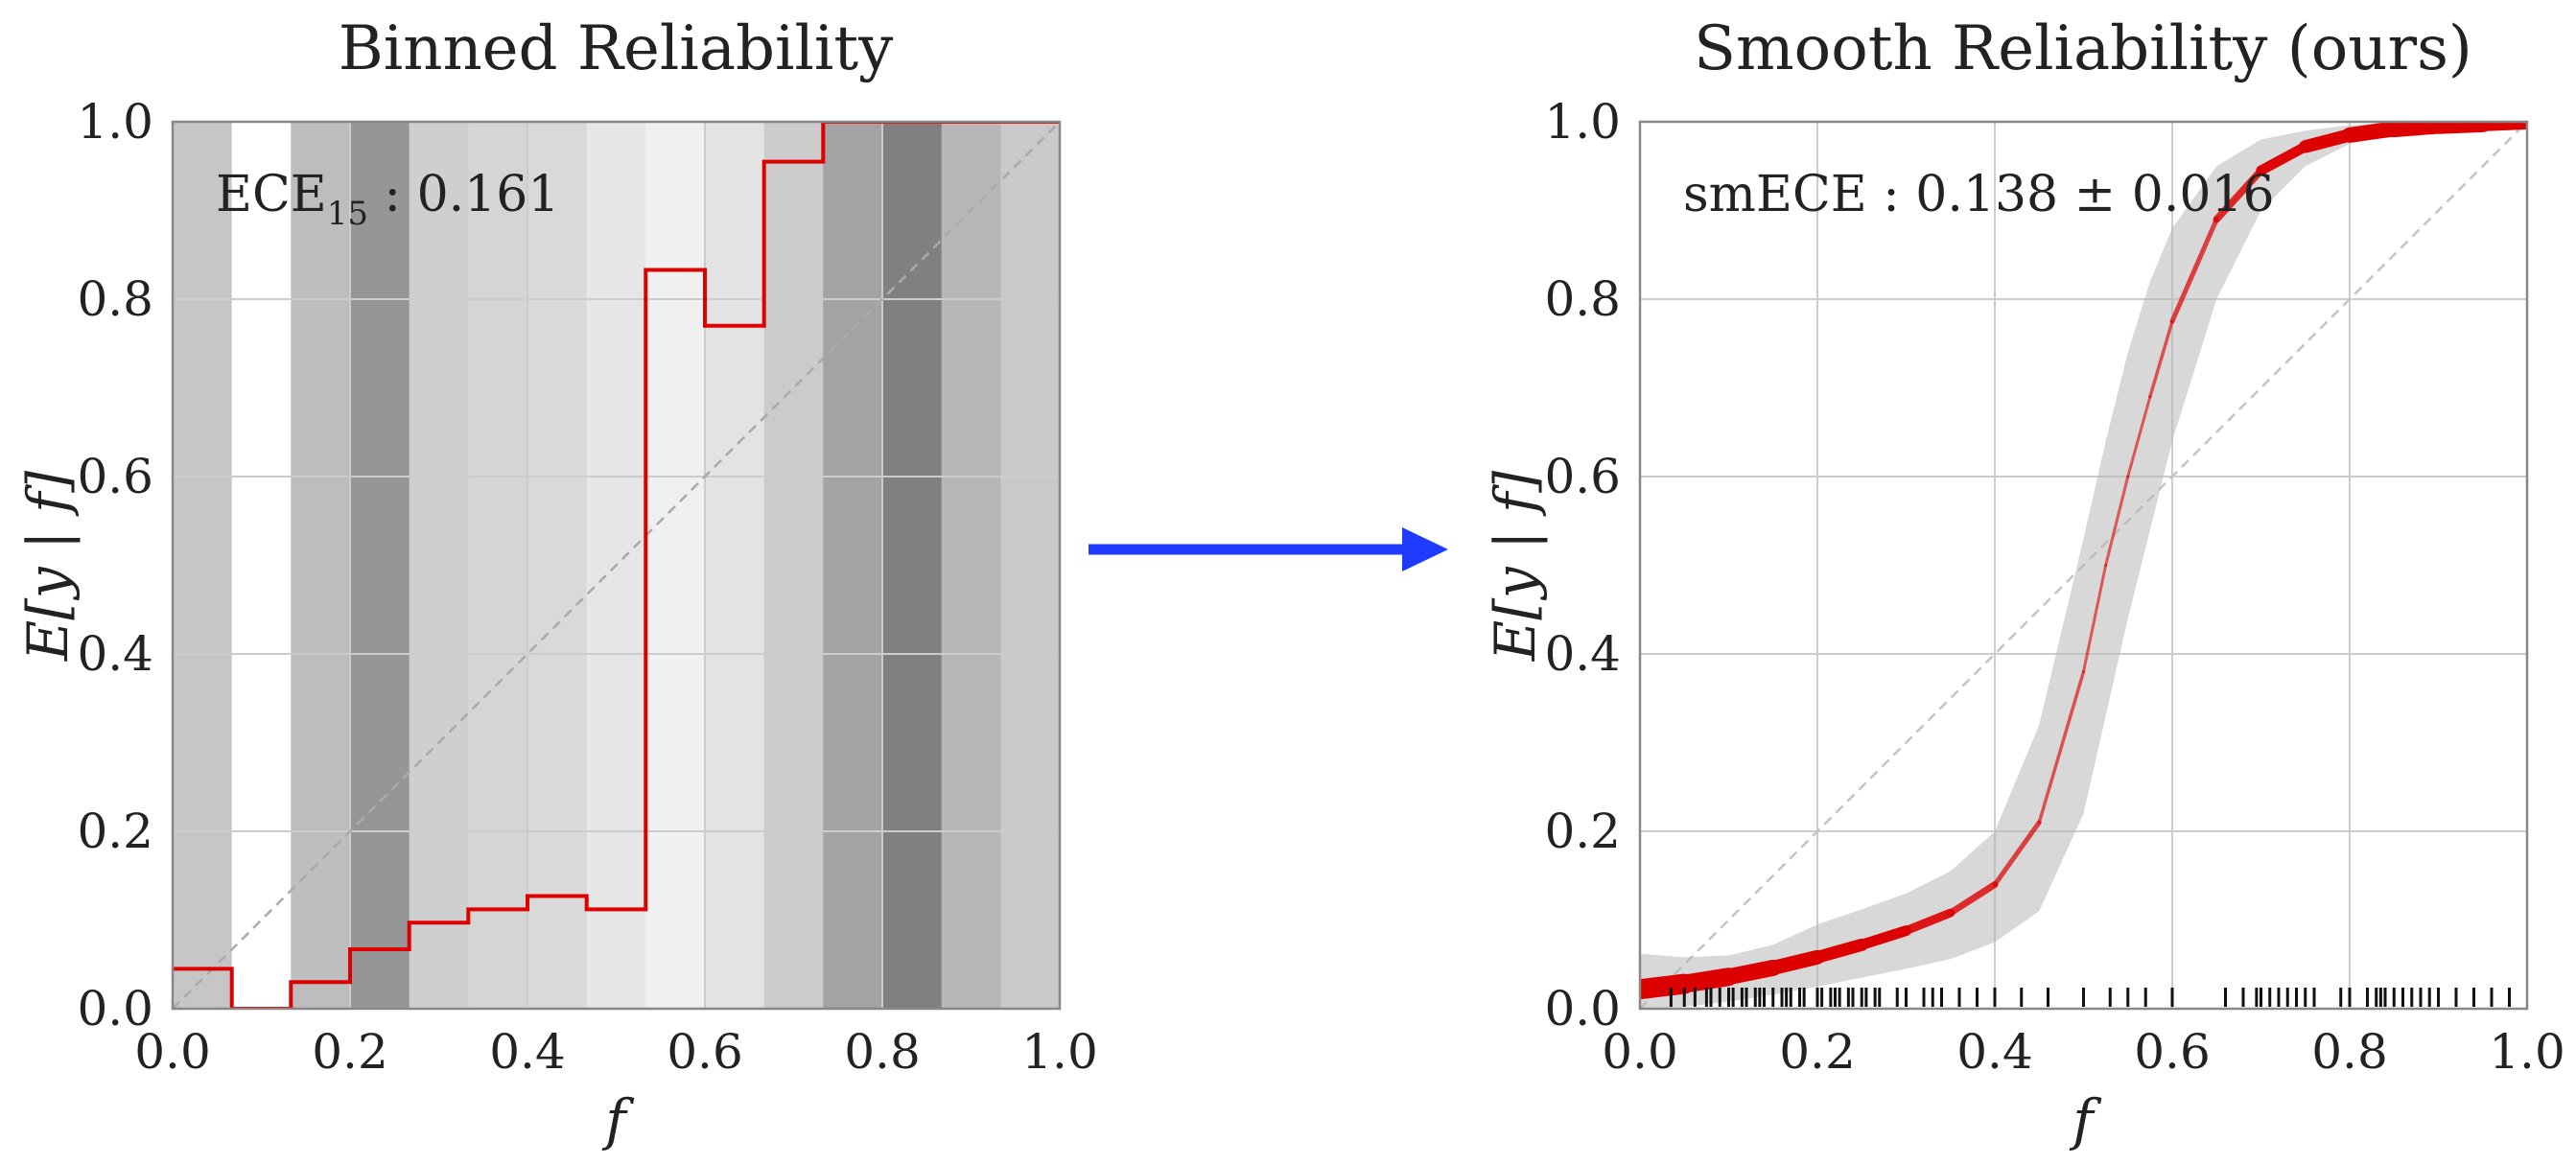 This screenshot has height=1165, width=2576. Describe the element at coordinates (618, 1120) in the screenshot. I see `left-x-axis-label: f` at that location.